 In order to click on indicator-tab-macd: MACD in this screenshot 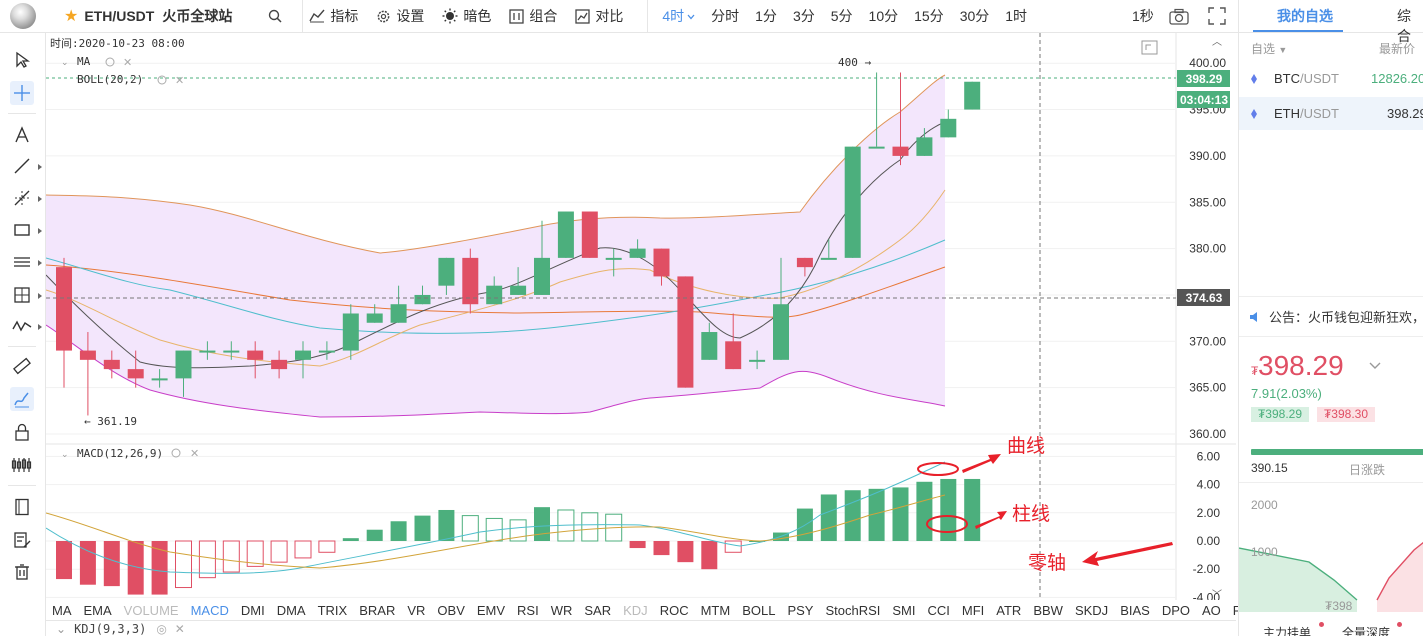, I will do `click(209, 610)`.